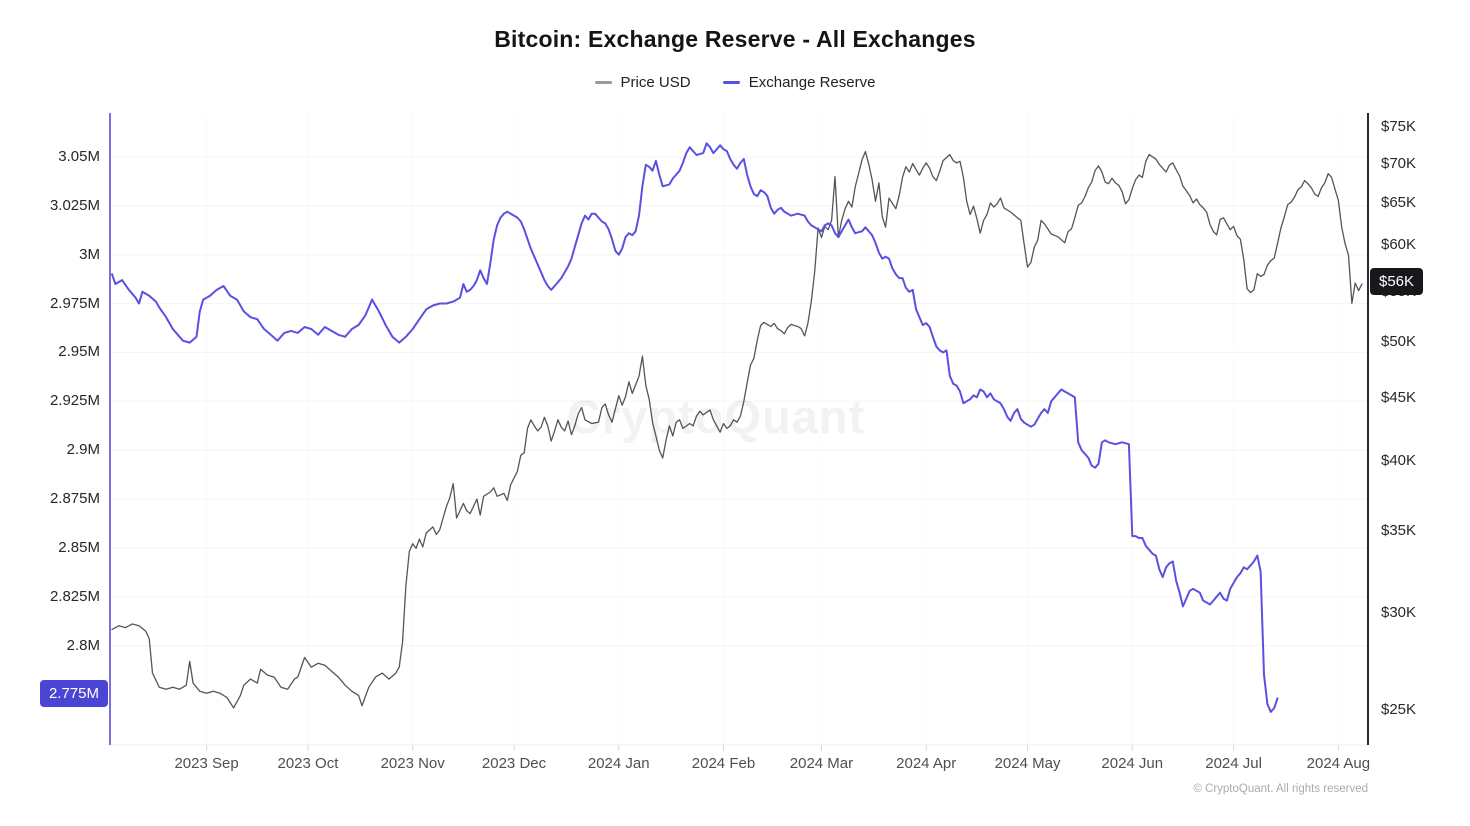 This screenshot has height=826, width=1470. I want to click on time-tick-label: 2023 Oct, so click(308, 763).